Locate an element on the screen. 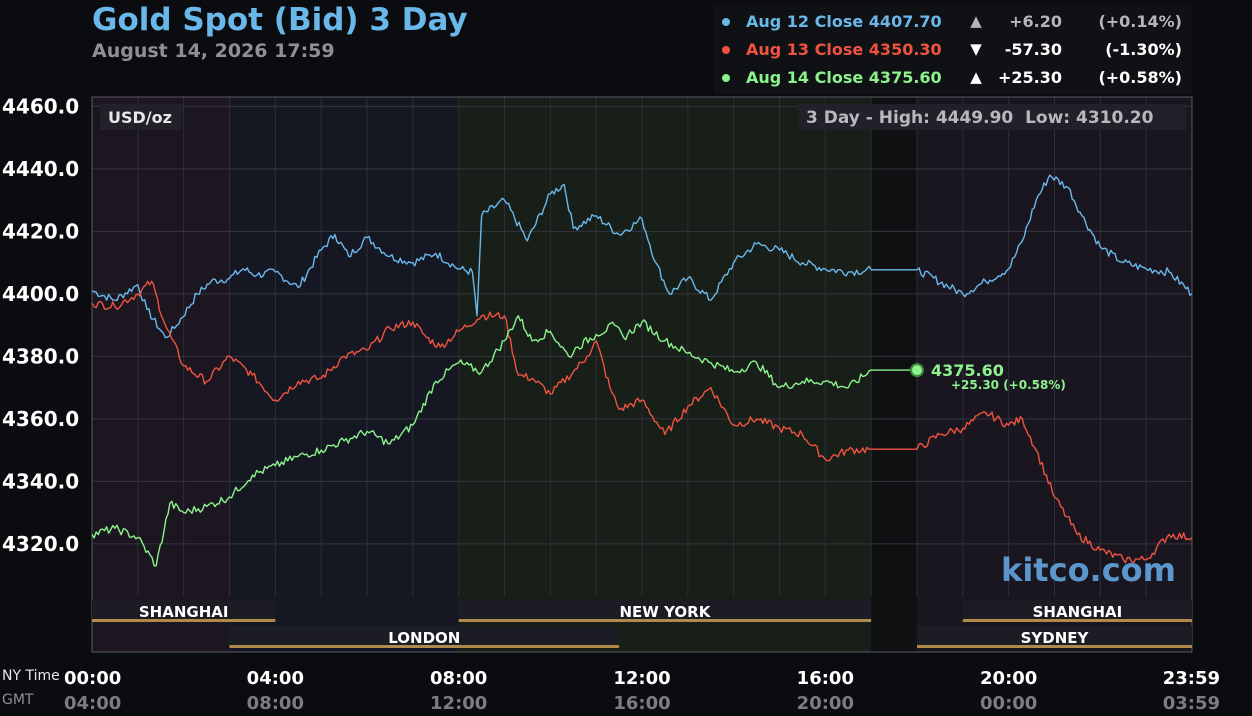 The image size is (1252, 716). x-tick-label-ny: 08:00 is located at coordinates (458, 678).